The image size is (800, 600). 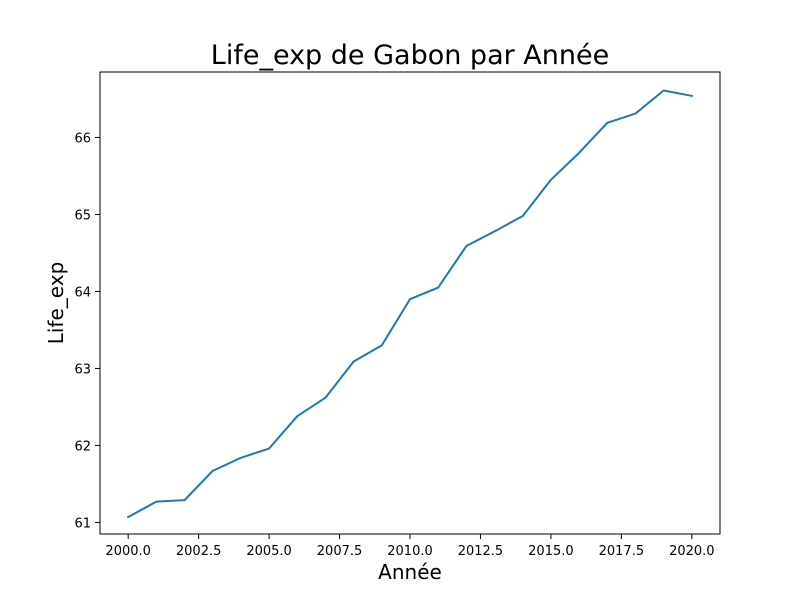 What do you see at coordinates (340, 551) in the screenshot?
I see `x-tick-label: 2007.5` at bounding box center [340, 551].